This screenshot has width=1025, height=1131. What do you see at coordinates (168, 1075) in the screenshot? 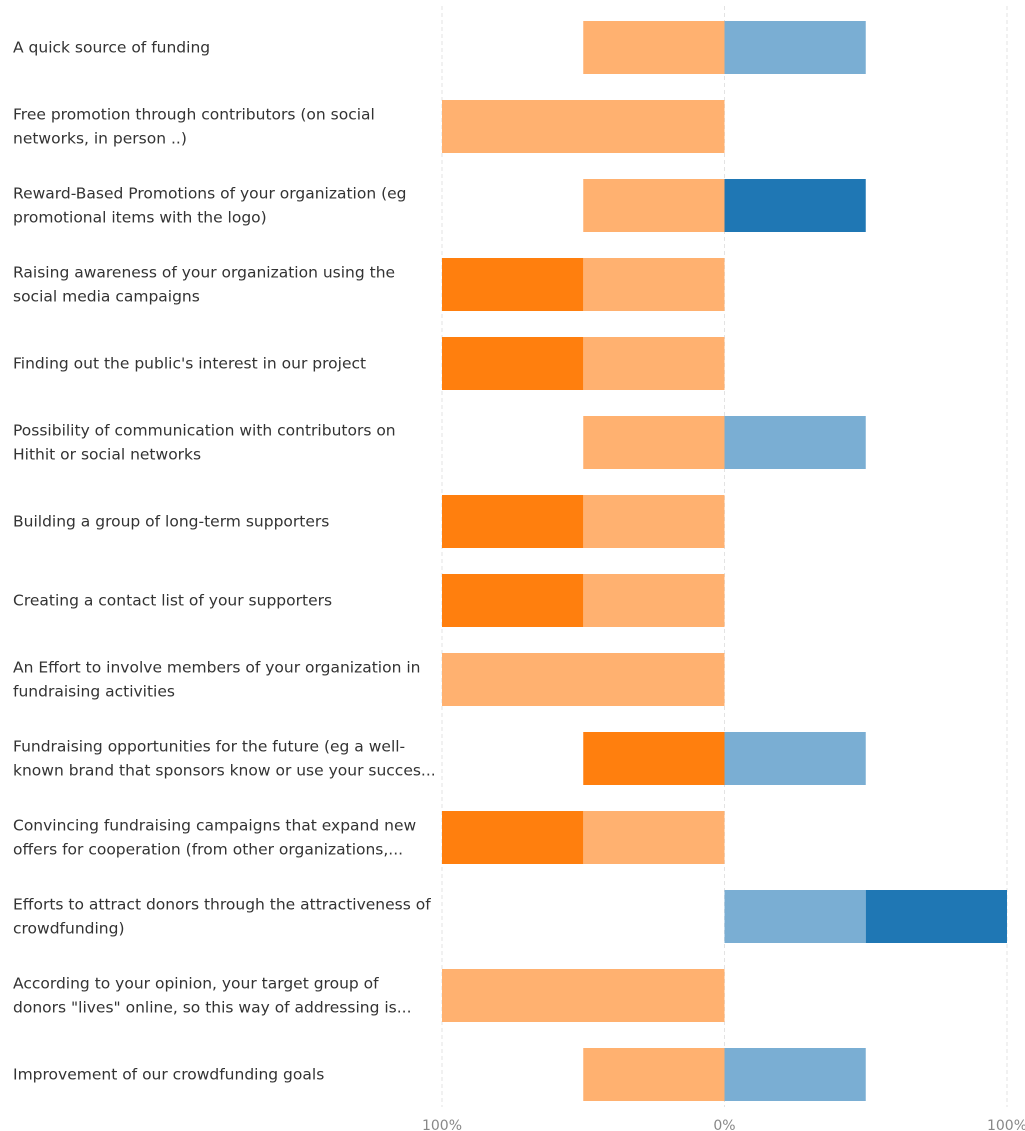
I see `row-label-13: Improvement of our crowdfunding goals` at bounding box center [168, 1075].